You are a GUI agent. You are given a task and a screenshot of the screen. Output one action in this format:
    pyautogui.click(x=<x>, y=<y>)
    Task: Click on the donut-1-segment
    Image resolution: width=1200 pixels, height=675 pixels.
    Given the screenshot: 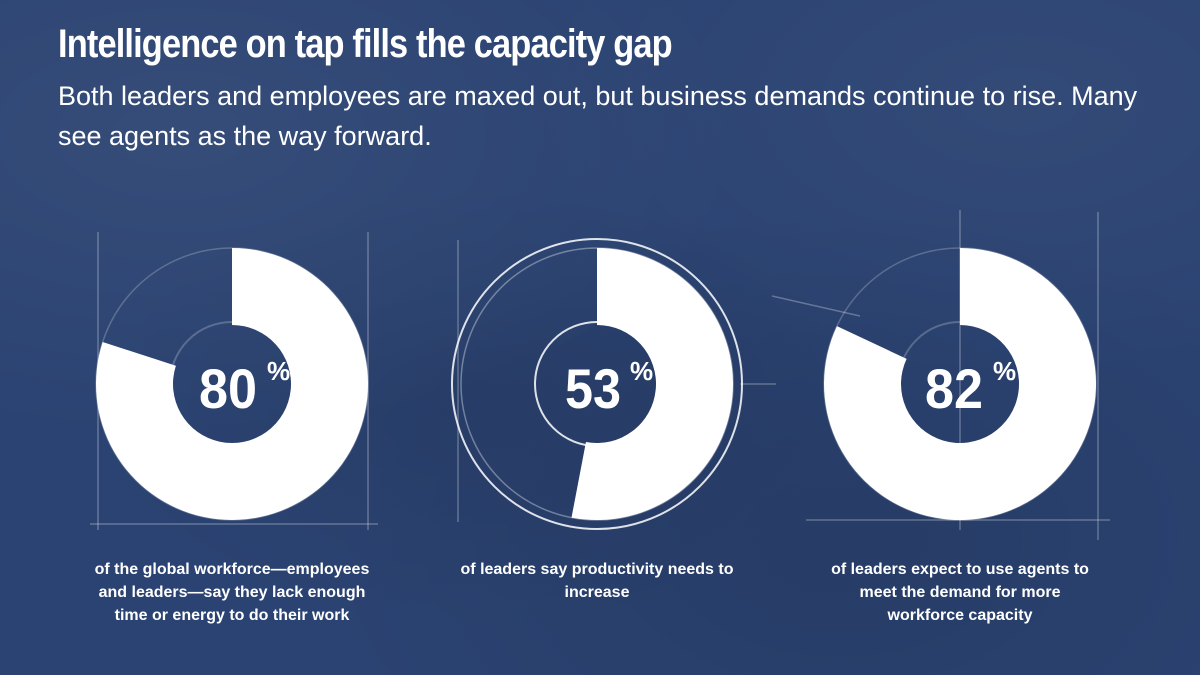 What is the action you would take?
    pyautogui.click(x=232, y=384)
    